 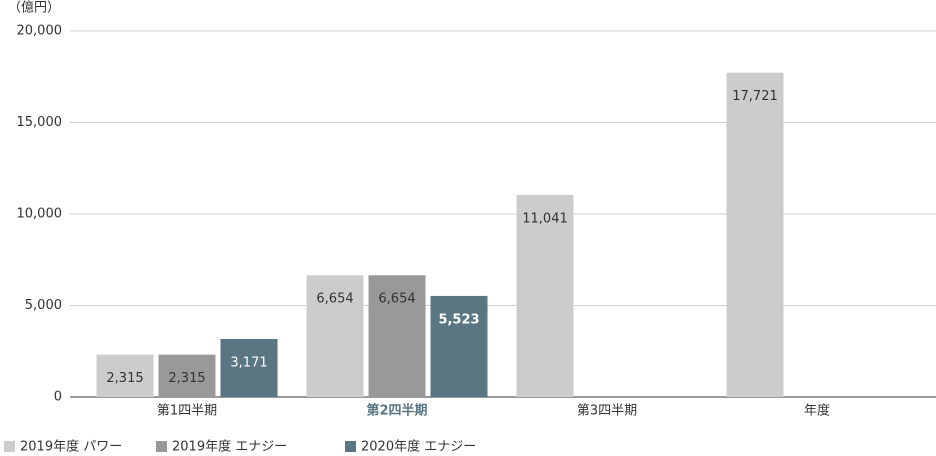 What do you see at coordinates (40, 122) in the screenshot?
I see `y-tick-label: 15,000` at bounding box center [40, 122].